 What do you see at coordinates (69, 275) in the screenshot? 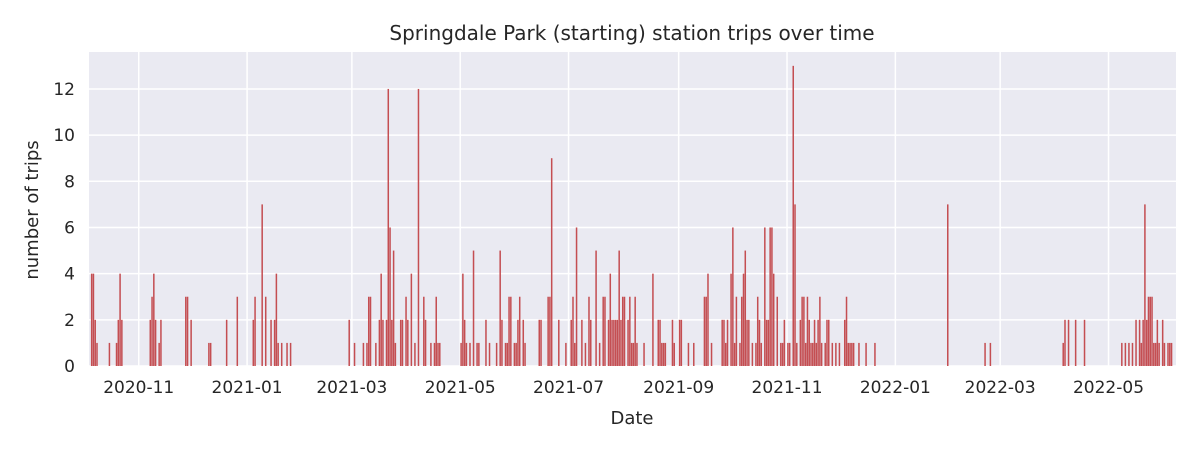
I see `y-tick-label: 4` at bounding box center [69, 275].